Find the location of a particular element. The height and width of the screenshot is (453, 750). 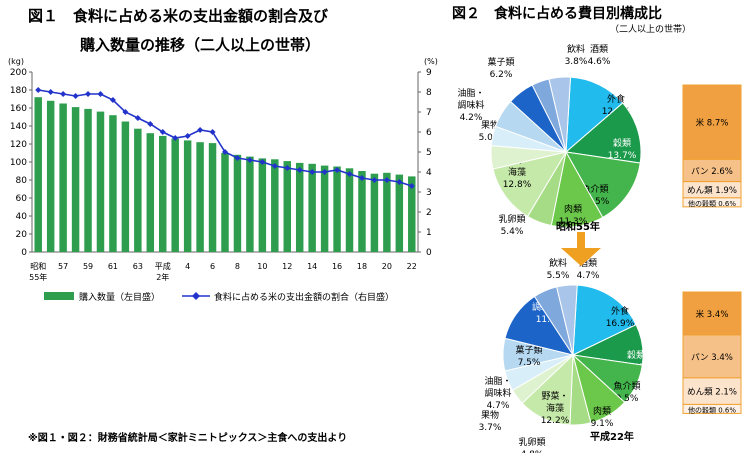

left-tick-label: 20 is located at coordinates (22, 235).